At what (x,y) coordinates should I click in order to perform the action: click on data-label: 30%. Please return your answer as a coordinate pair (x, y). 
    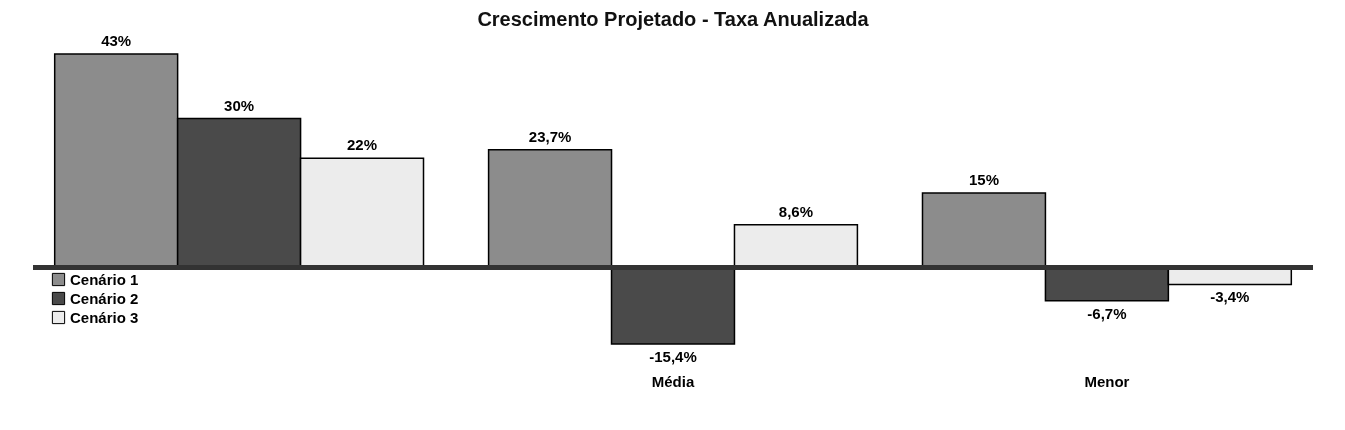
    Looking at the image, I should click on (239, 105).